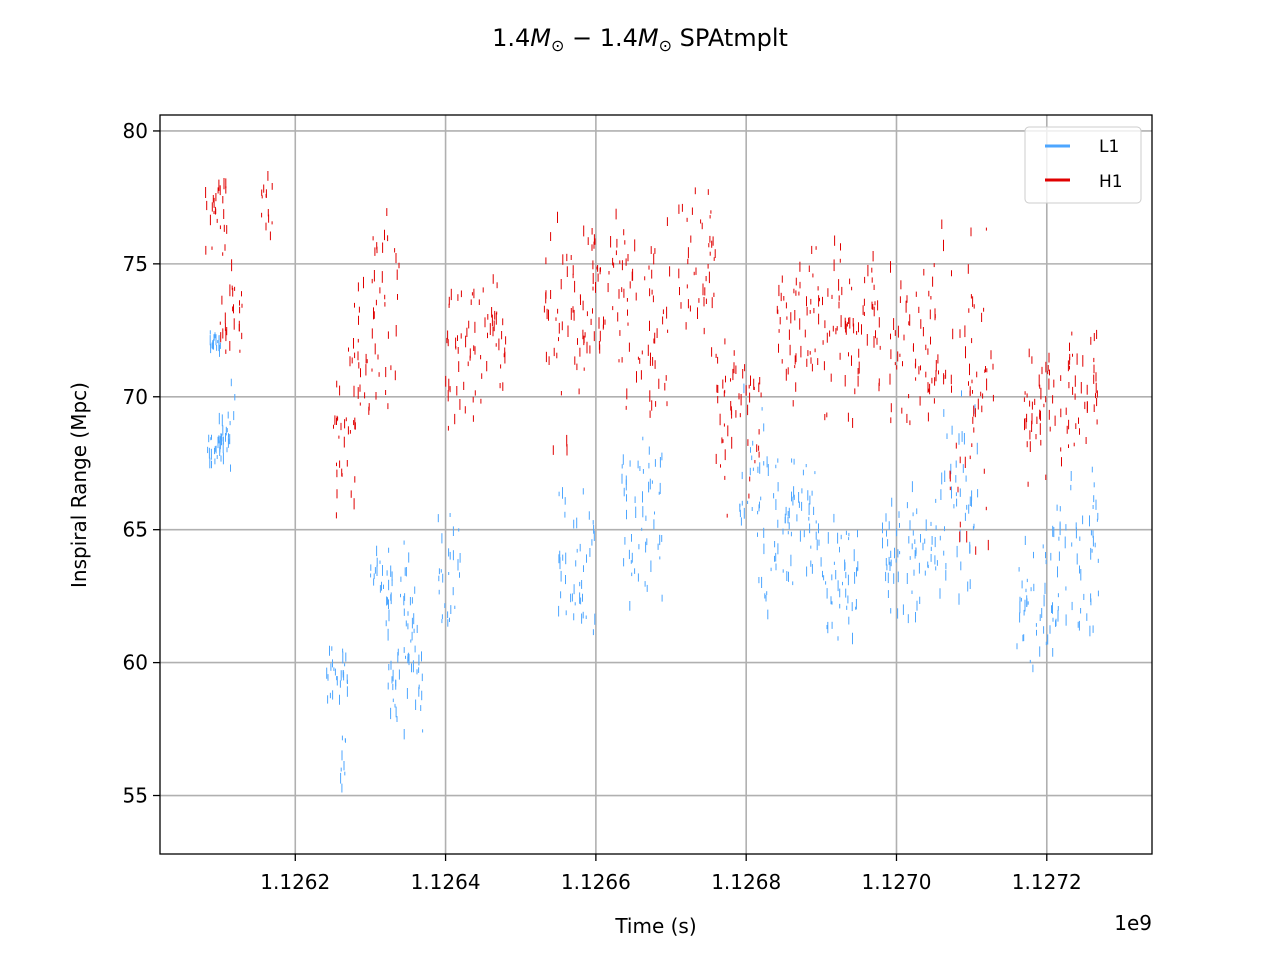  What do you see at coordinates (135, 397) in the screenshot?
I see `y-tick-label: 70` at bounding box center [135, 397].